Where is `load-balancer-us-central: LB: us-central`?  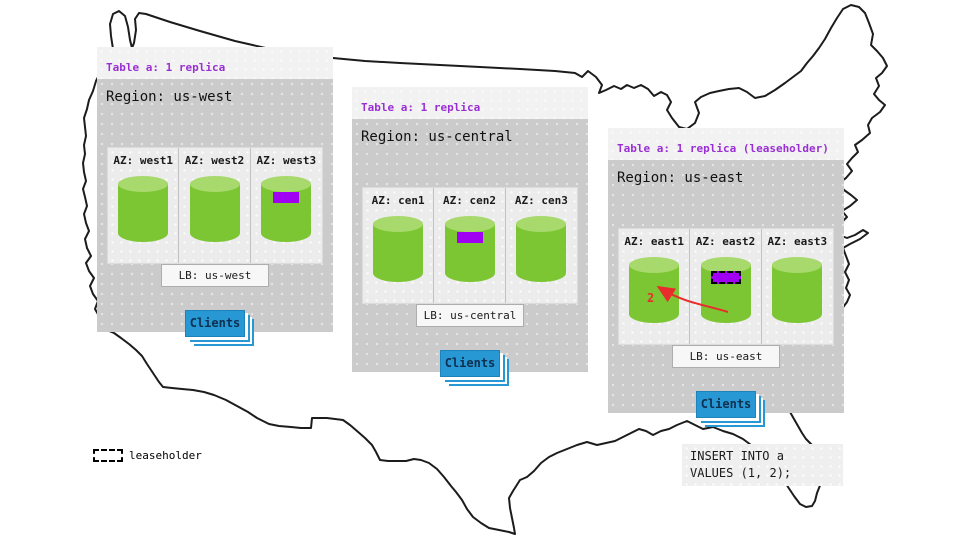 load-balancer-us-central: LB: us-central is located at coordinates (470, 315).